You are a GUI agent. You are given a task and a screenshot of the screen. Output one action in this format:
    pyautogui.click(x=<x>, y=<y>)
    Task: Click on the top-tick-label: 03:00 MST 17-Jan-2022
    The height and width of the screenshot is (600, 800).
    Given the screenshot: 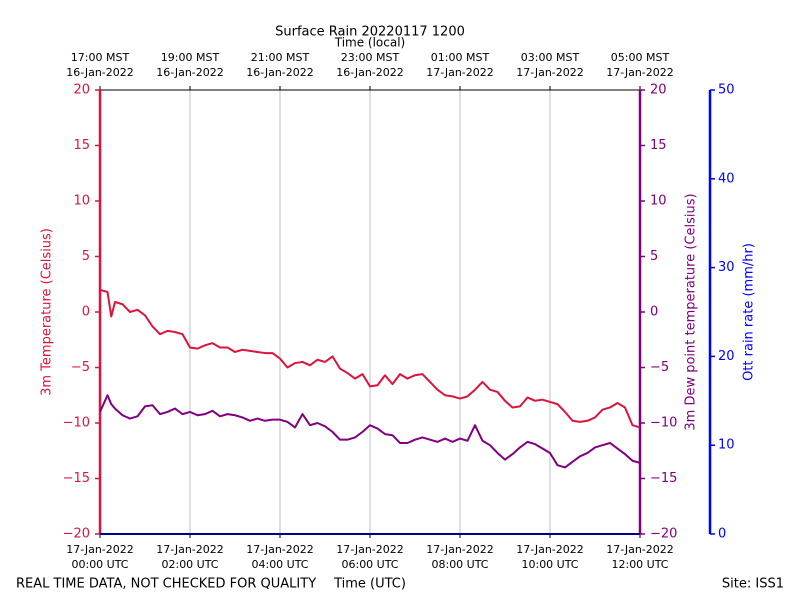 What is the action you would take?
    pyautogui.click(x=550, y=65)
    